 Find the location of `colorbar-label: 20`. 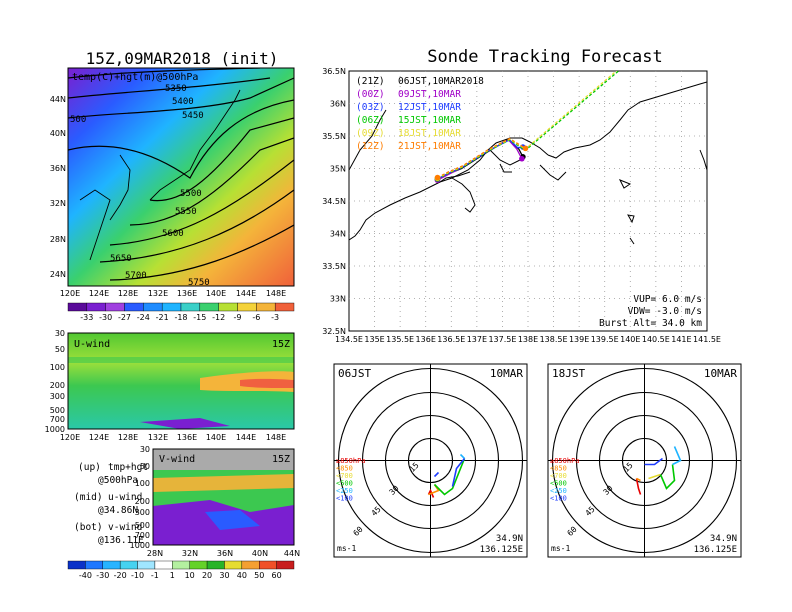

colorbar-label: 20 is located at coordinates (207, 575).